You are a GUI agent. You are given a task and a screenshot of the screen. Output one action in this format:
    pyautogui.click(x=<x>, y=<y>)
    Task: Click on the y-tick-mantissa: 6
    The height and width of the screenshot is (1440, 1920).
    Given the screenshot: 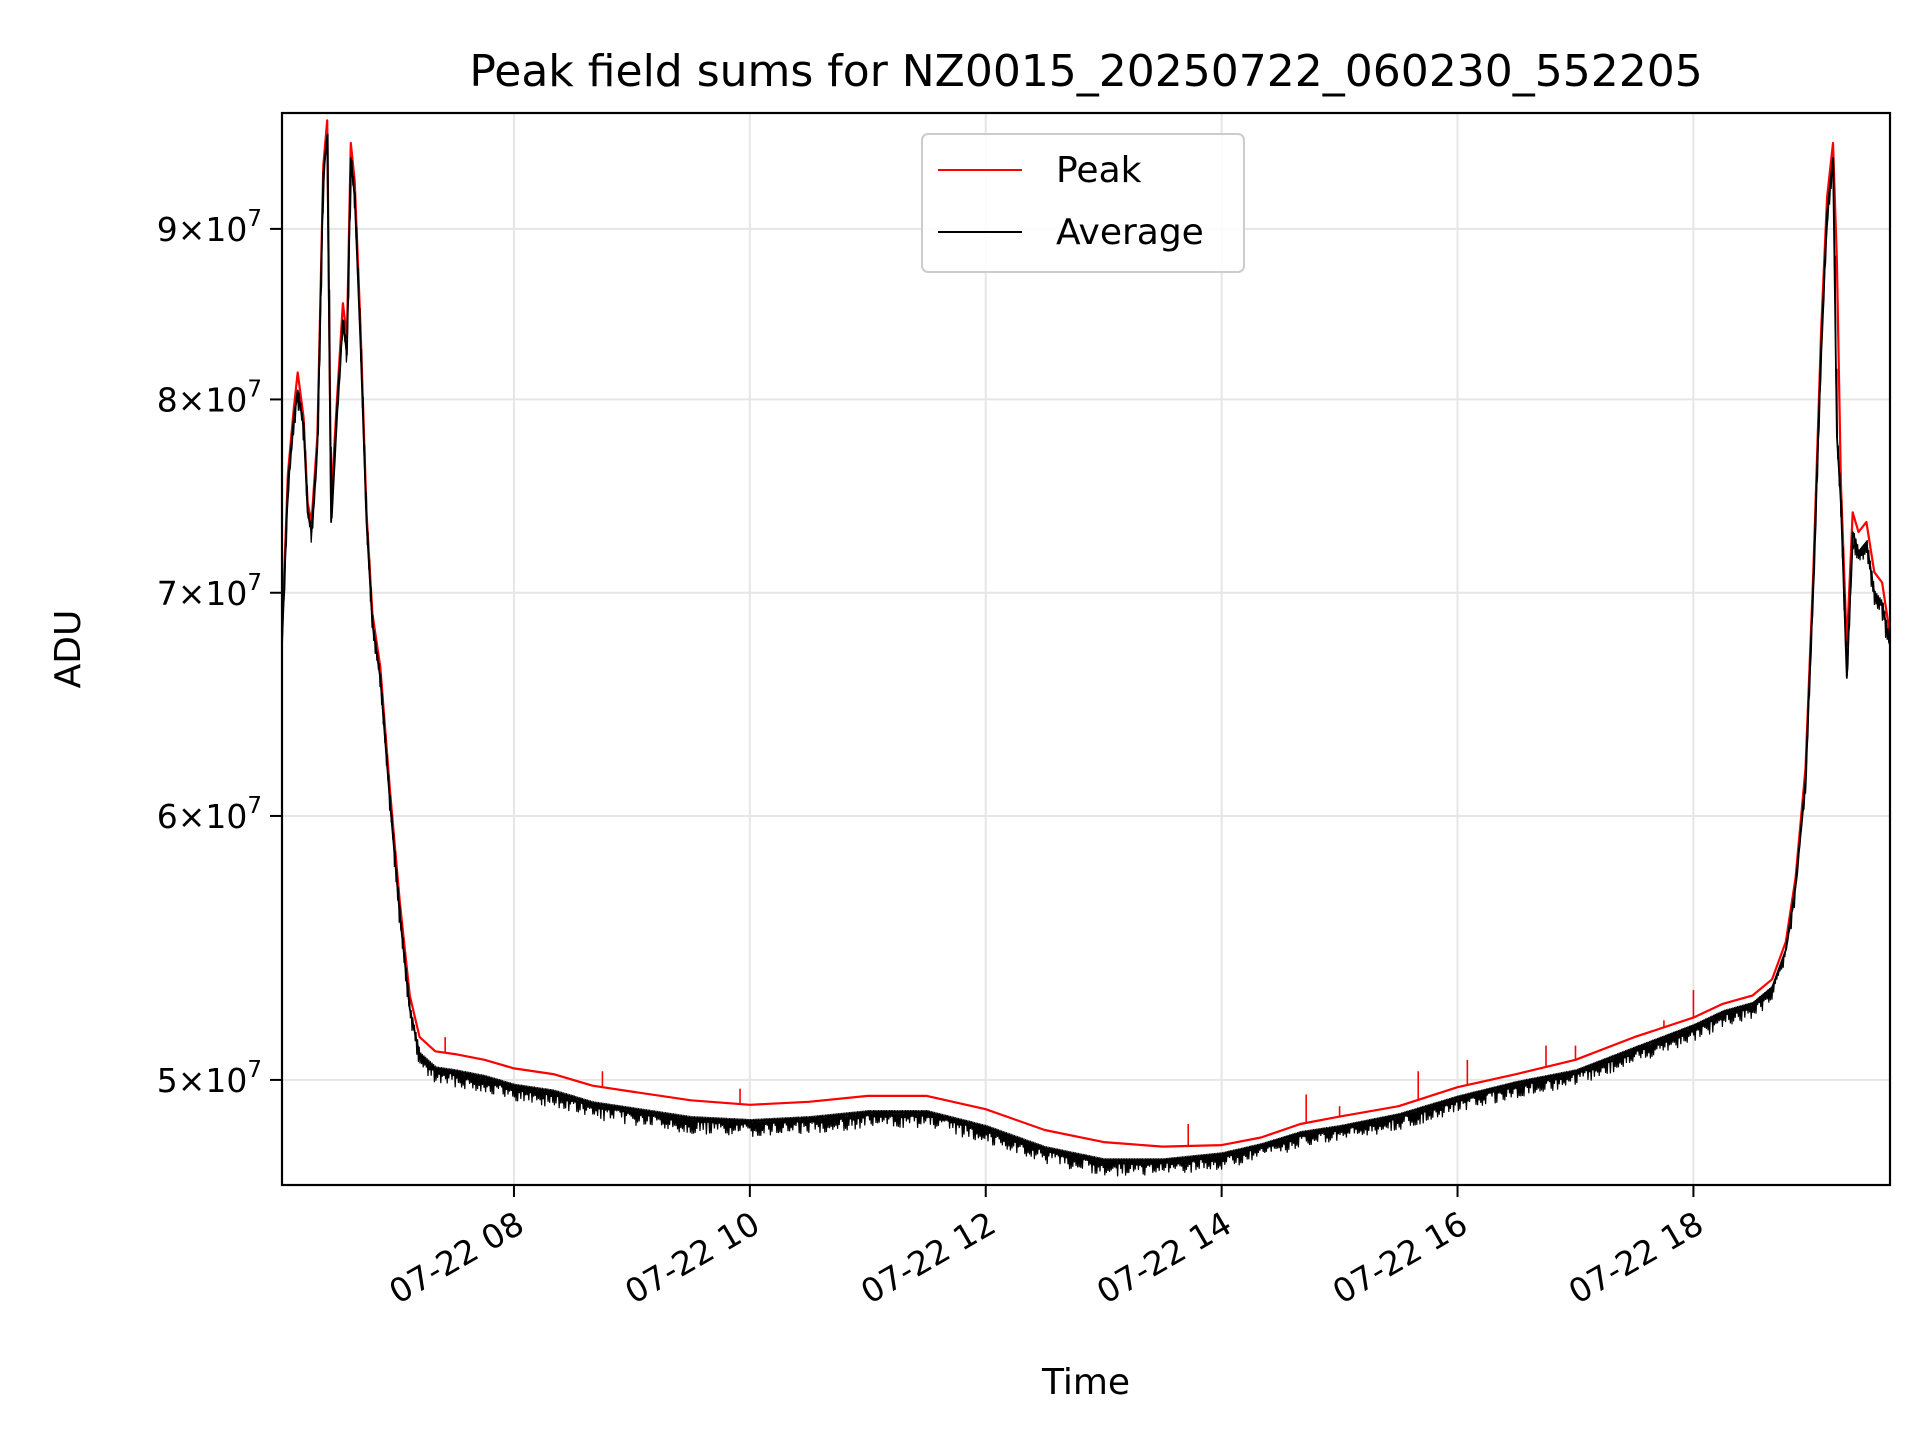 What is the action you would take?
    pyautogui.click(x=167, y=816)
    